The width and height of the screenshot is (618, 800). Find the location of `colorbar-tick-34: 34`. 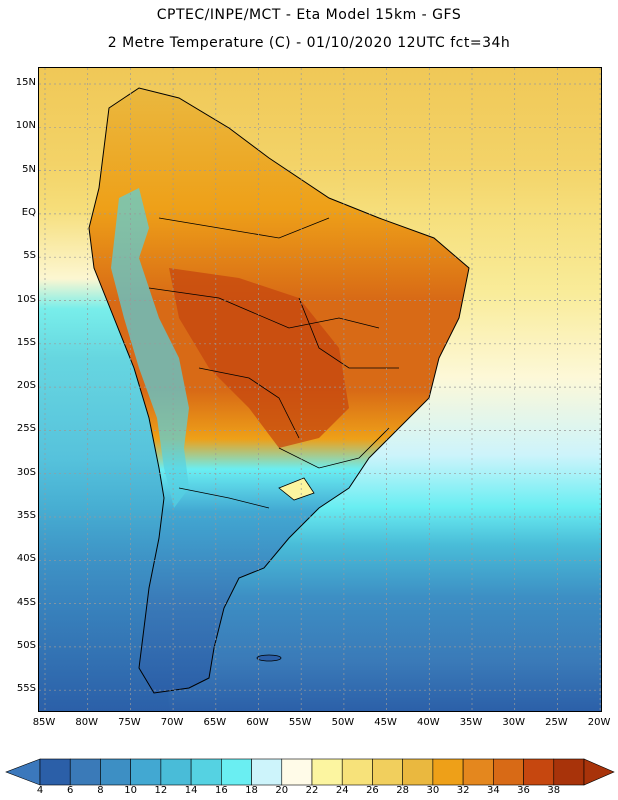

colorbar-tick-34: 34 is located at coordinates (493, 790).